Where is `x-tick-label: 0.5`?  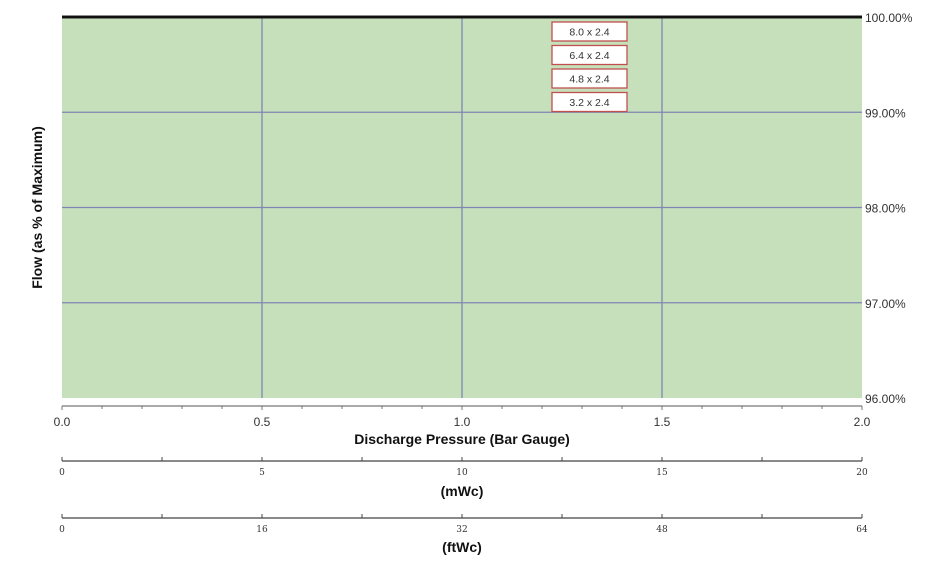
x-tick-label: 0.5 is located at coordinates (262, 422).